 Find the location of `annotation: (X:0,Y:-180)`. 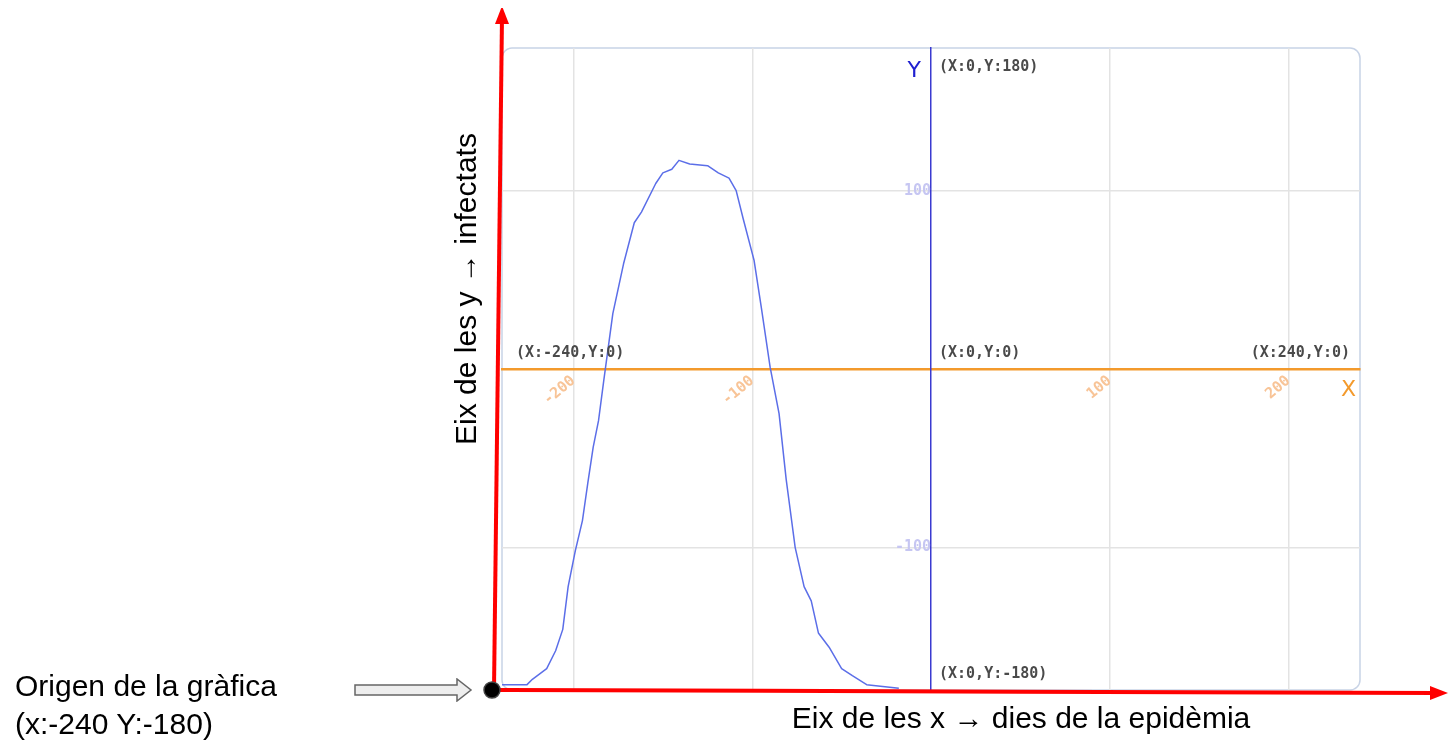

annotation: (X:0,Y:-180) is located at coordinates (993, 673).